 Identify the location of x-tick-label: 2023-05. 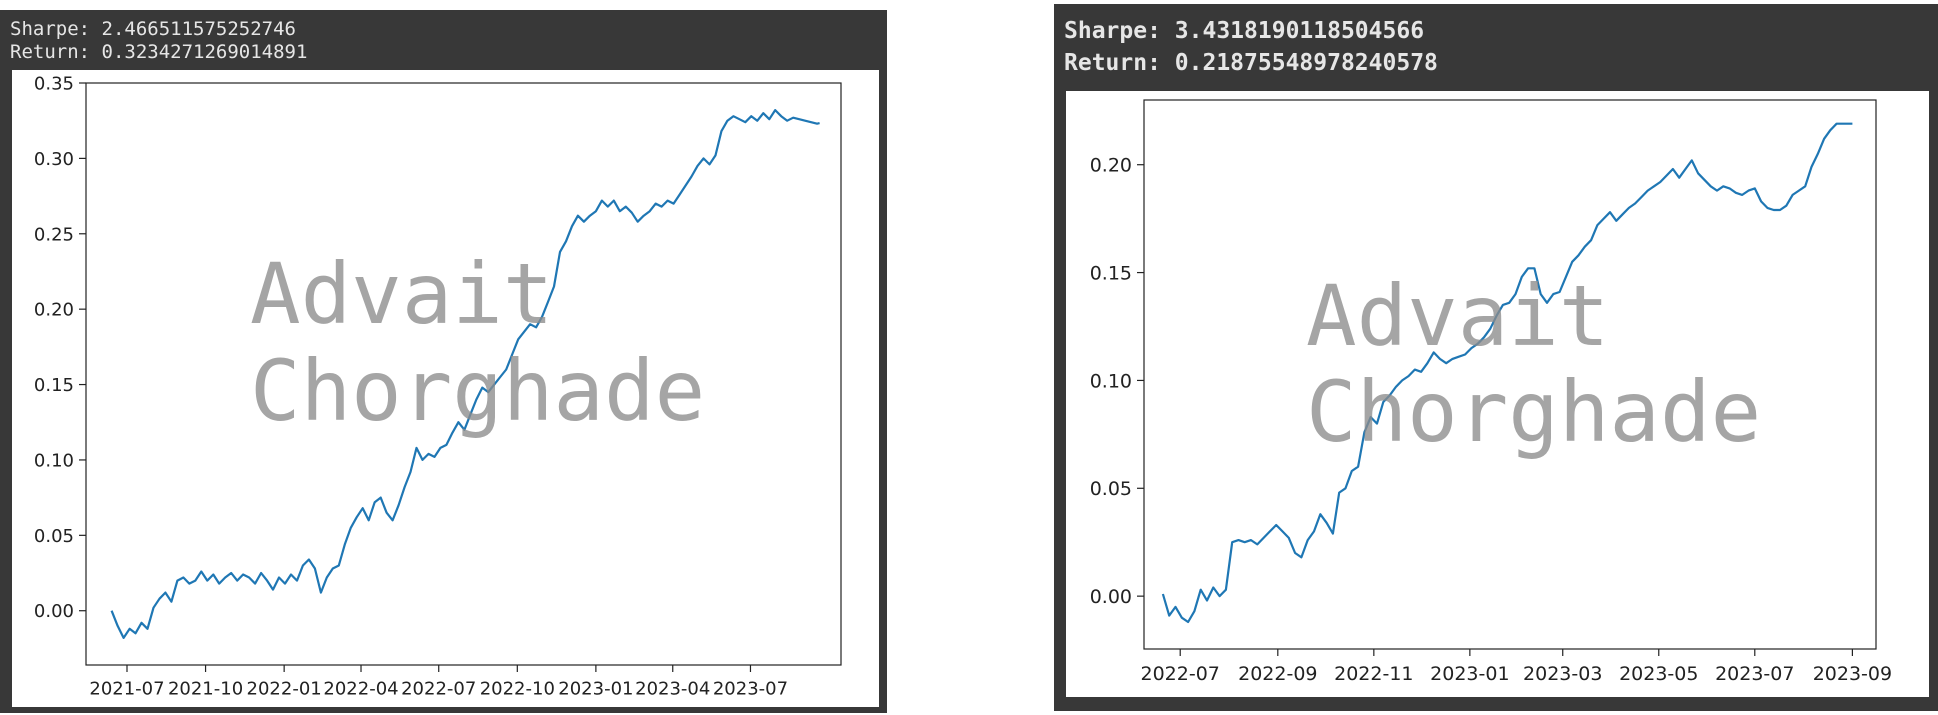
(1658, 674).